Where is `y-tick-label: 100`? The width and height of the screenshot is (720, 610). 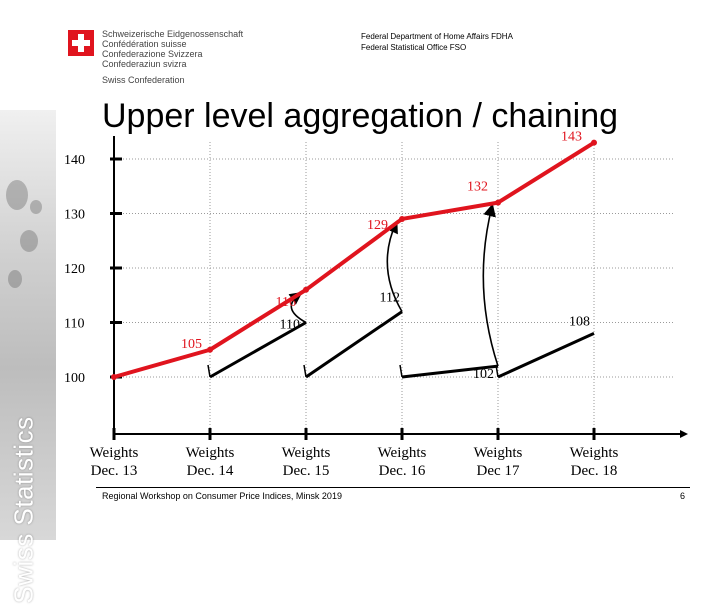 y-tick-label: 100 is located at coordinates (74, 378).